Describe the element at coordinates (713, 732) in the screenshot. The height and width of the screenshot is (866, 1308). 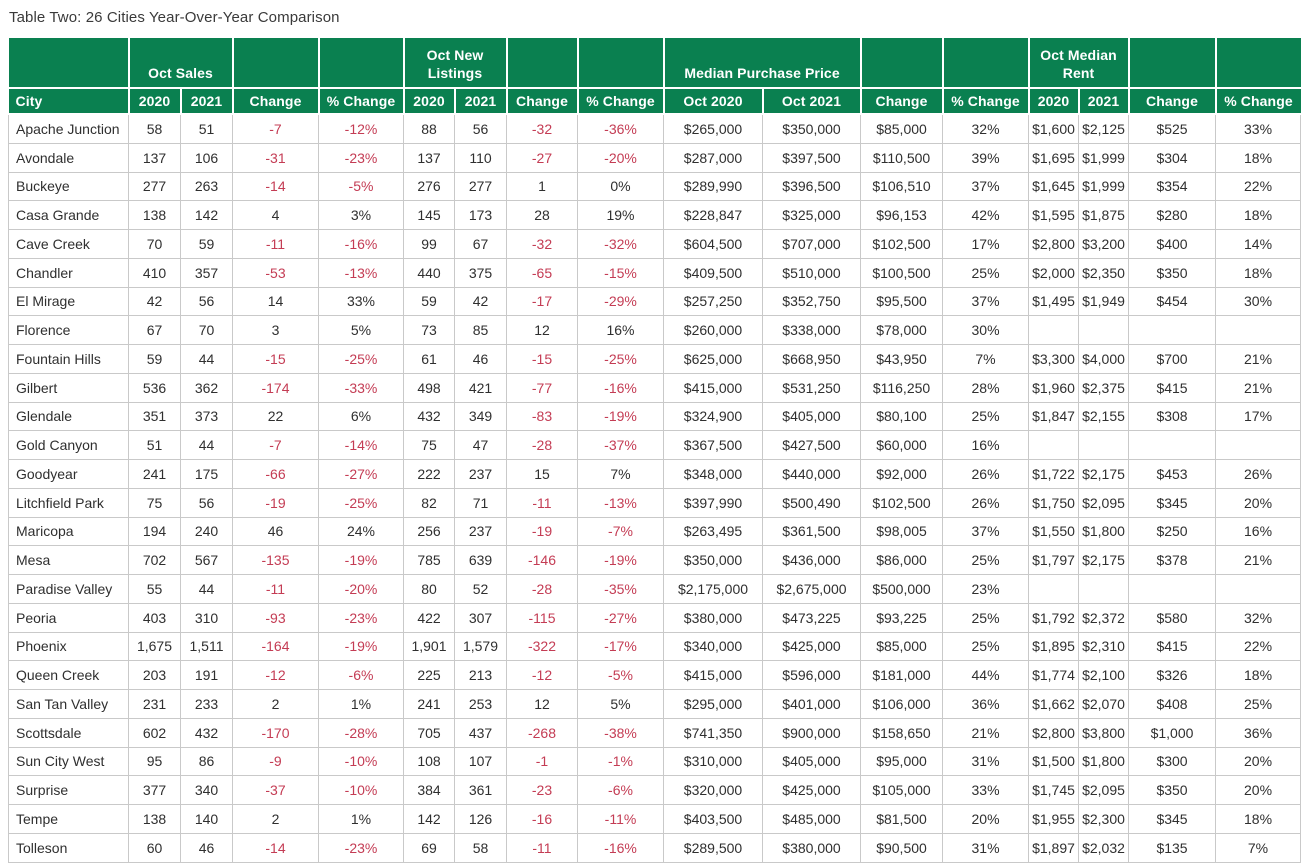
I see `value-cell: $741,350` at that location.